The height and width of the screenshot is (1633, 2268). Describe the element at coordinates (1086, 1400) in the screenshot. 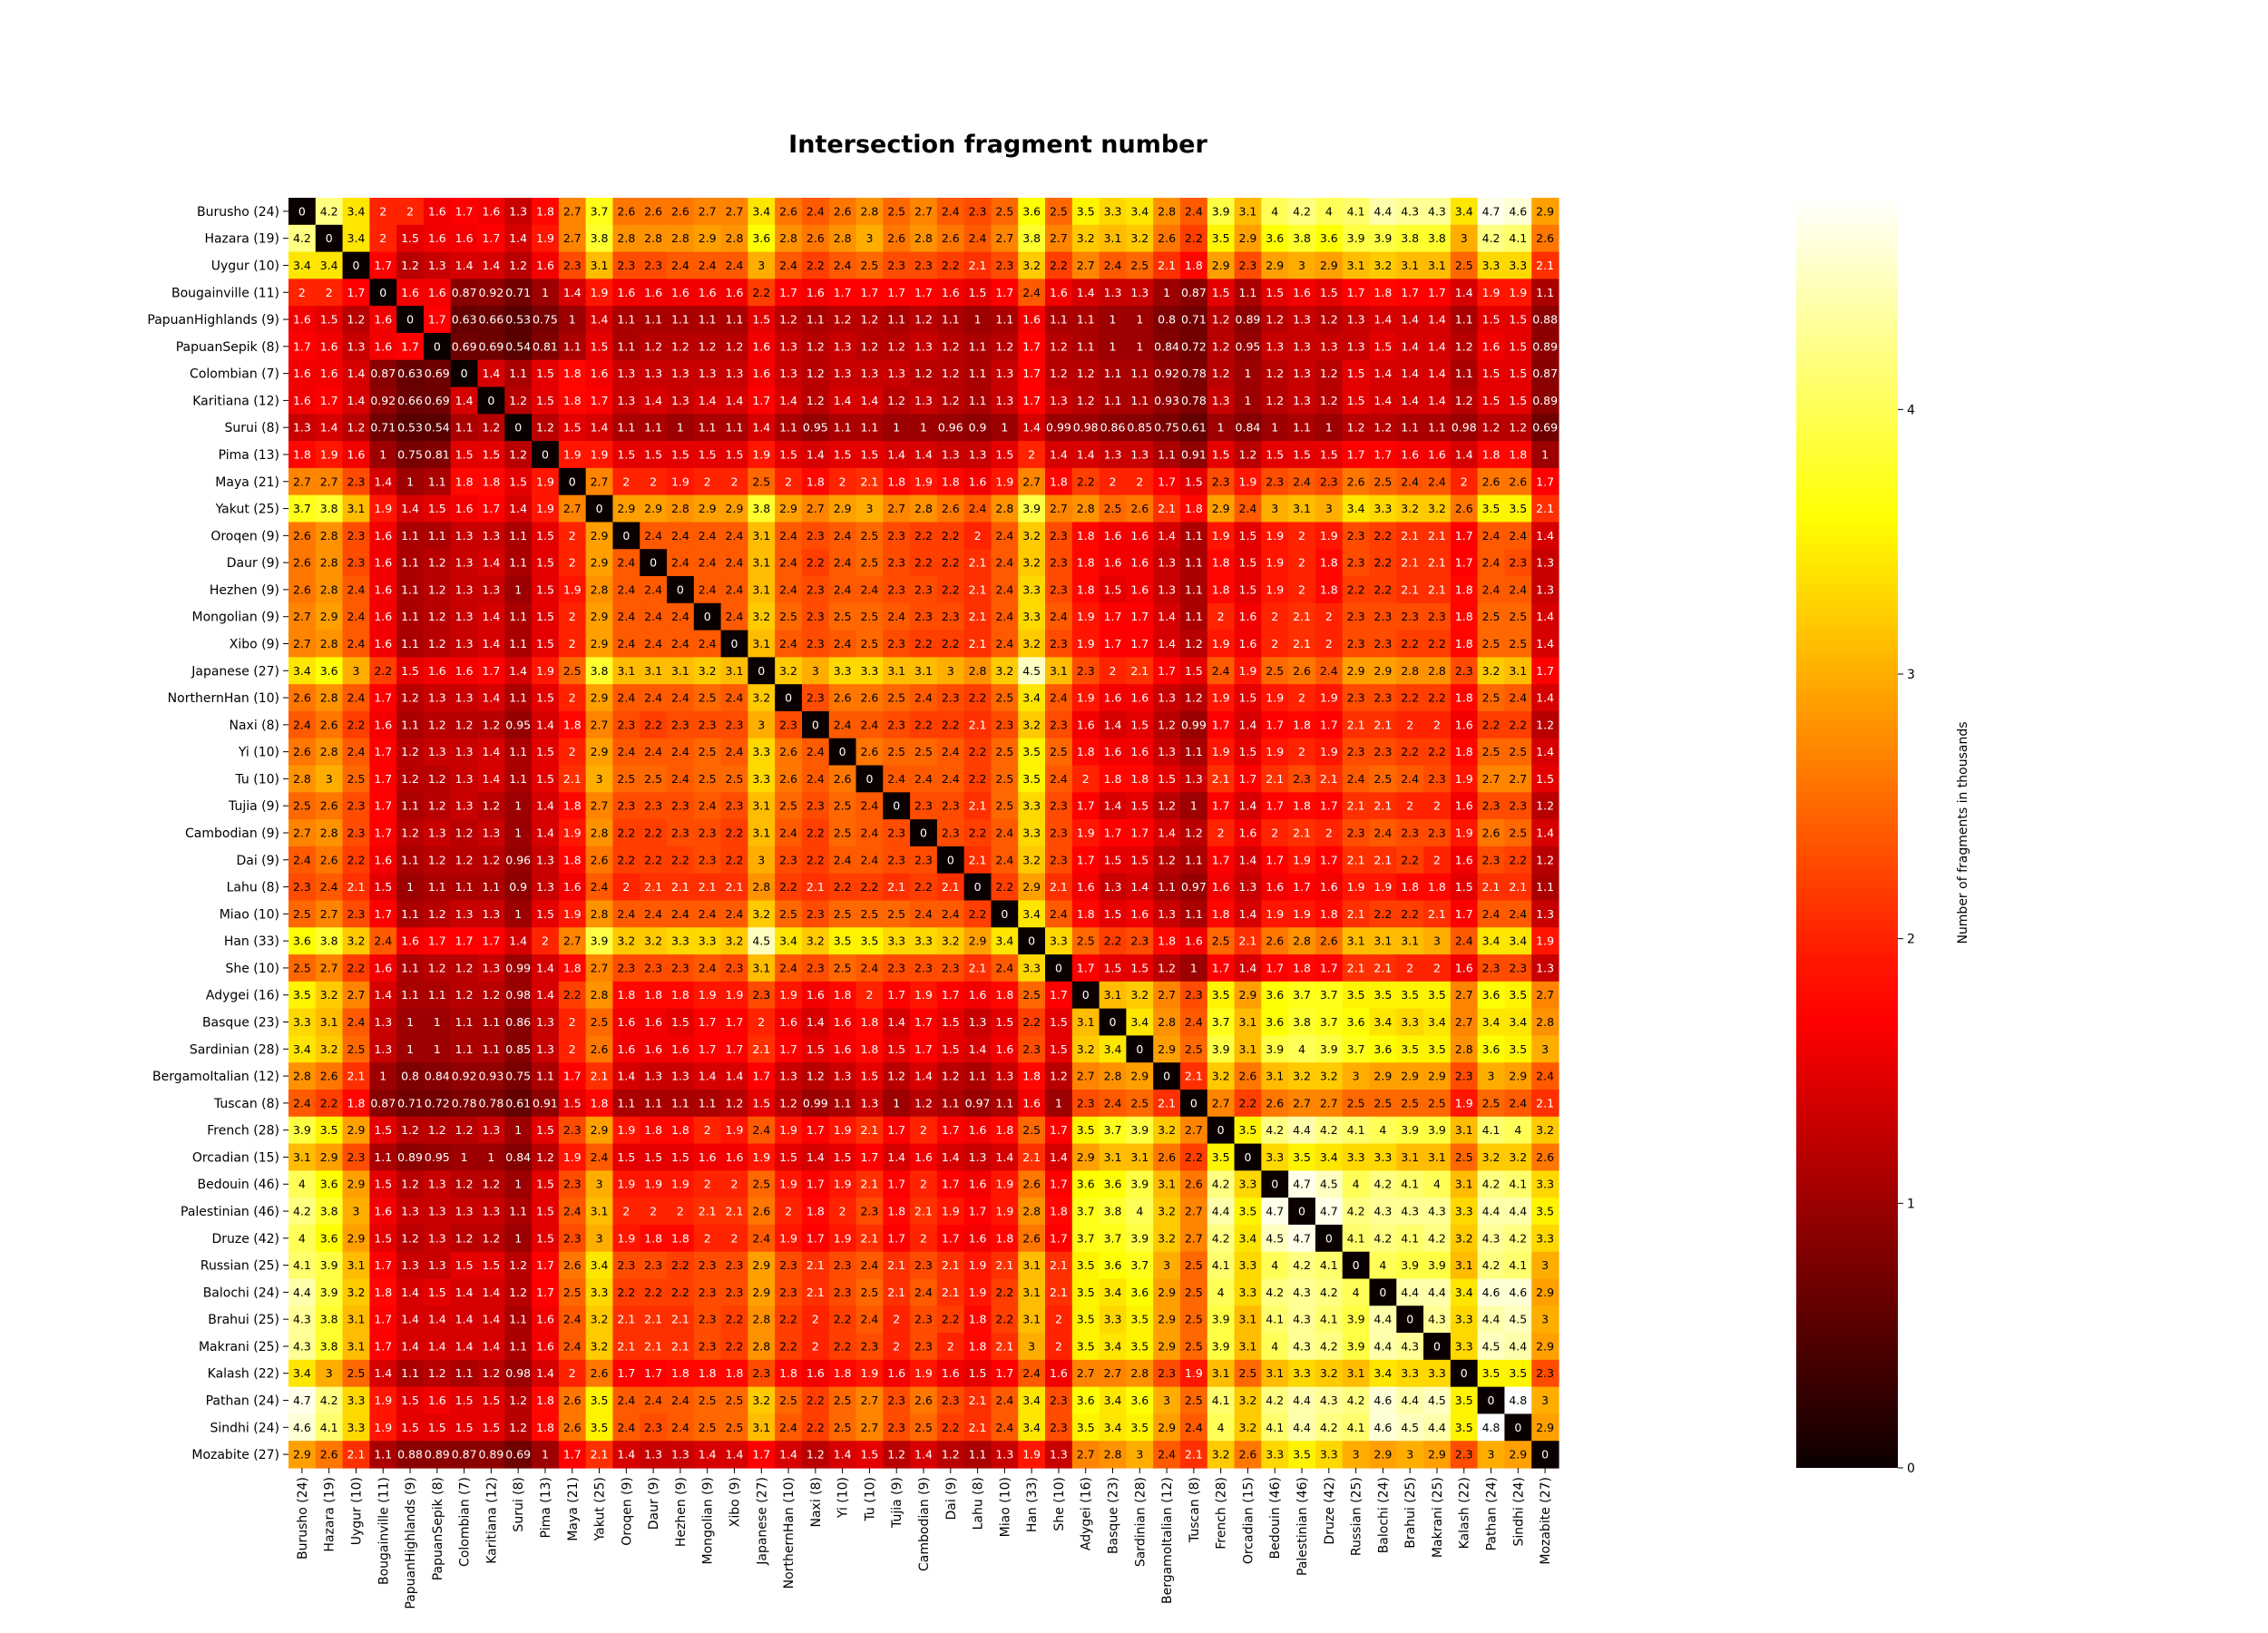

I see `cell-value-label: 3.6` at that location.